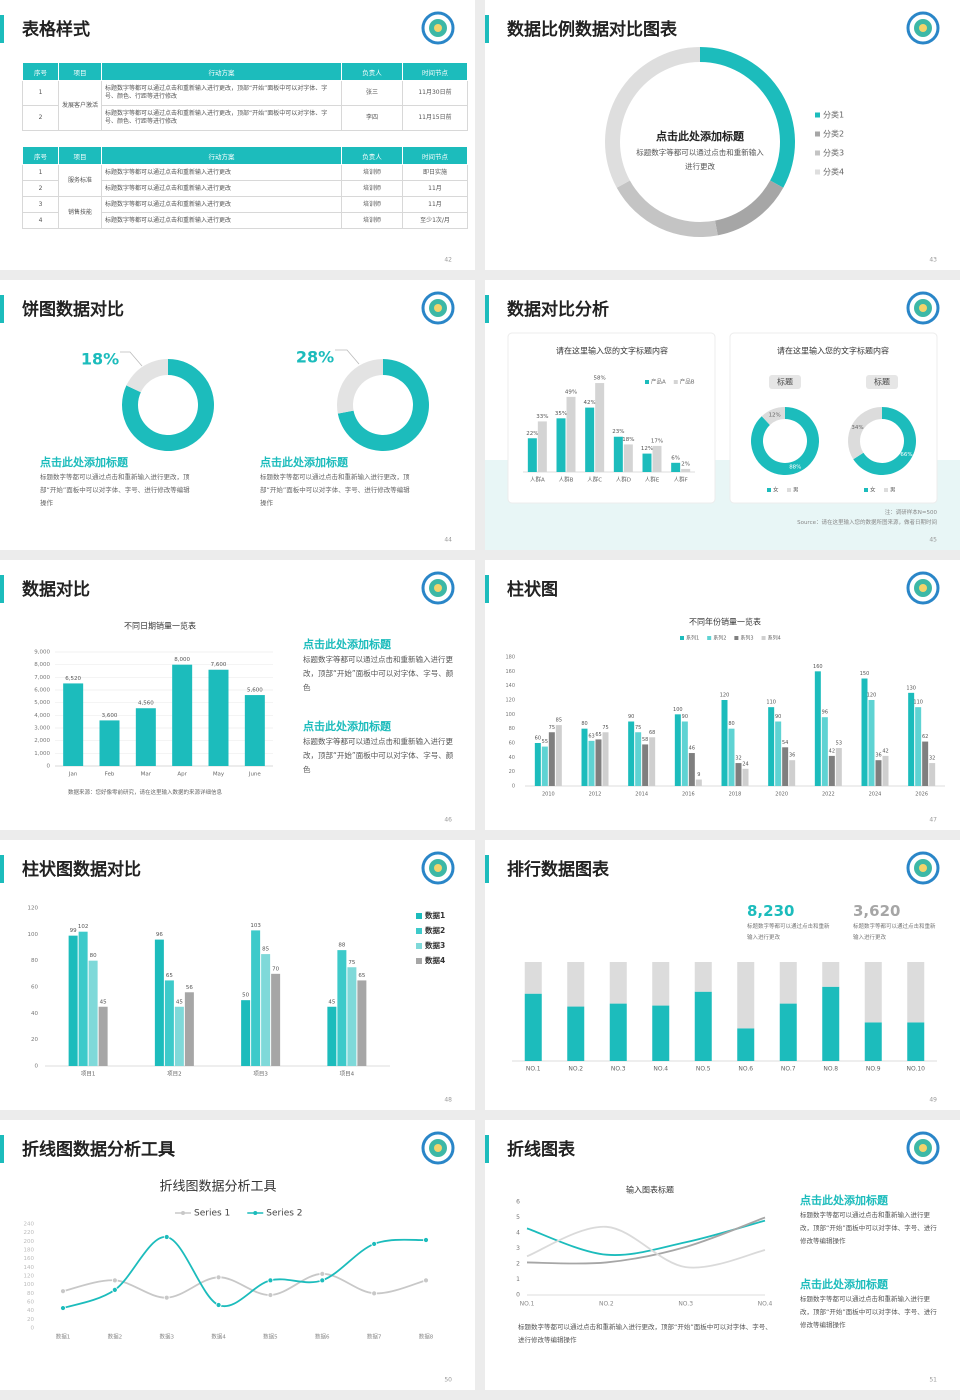 The width and height of the screenshot is (960, 1400). I want to click on data-label: 88%, so click(795, 468).